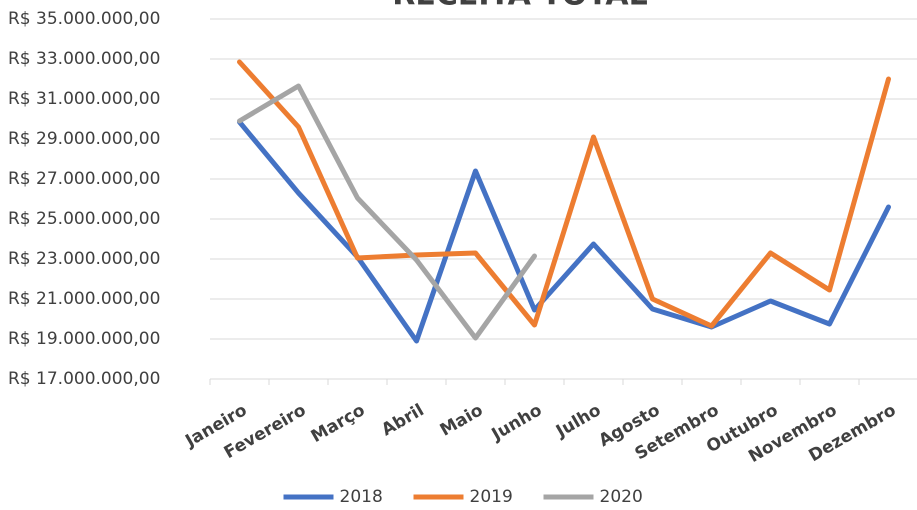 This screenshot has width=917, height=510. What do you see at coordinates (84, 59) in the screenshot?
I see `y-tick-label: R$ 33.000.000,00` at bounding box center [84, 59].